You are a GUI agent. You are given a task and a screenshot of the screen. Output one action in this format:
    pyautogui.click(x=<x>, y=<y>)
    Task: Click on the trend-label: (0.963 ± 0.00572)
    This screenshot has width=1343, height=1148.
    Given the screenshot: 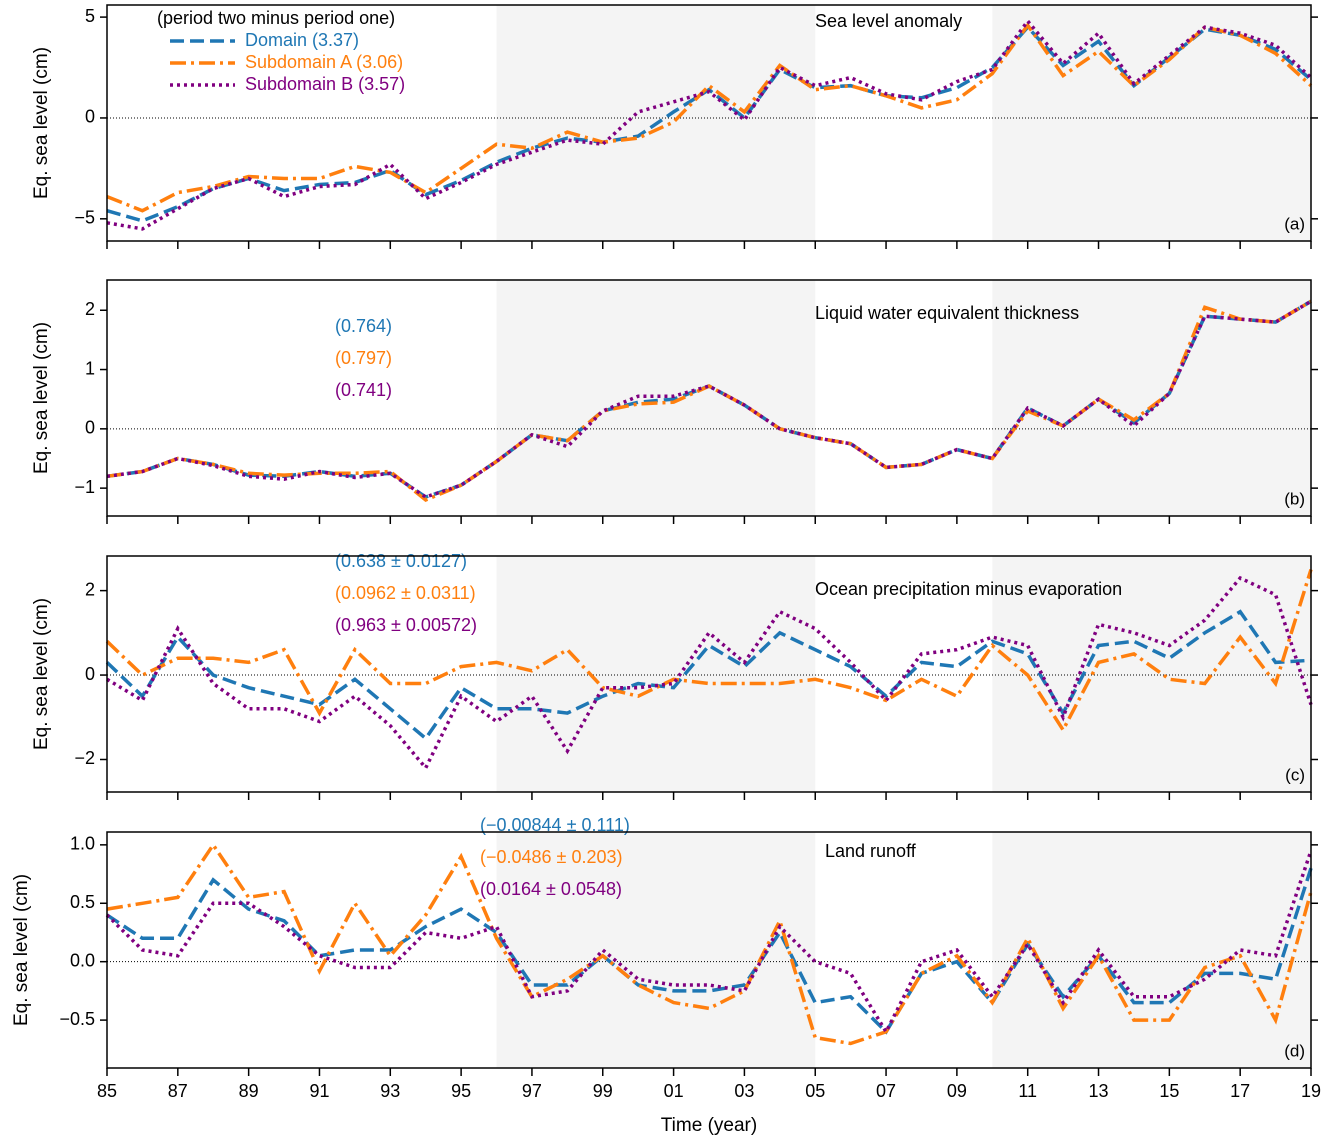 What is the action you would take?
    pyautogui.click(x=406, y=625)
    